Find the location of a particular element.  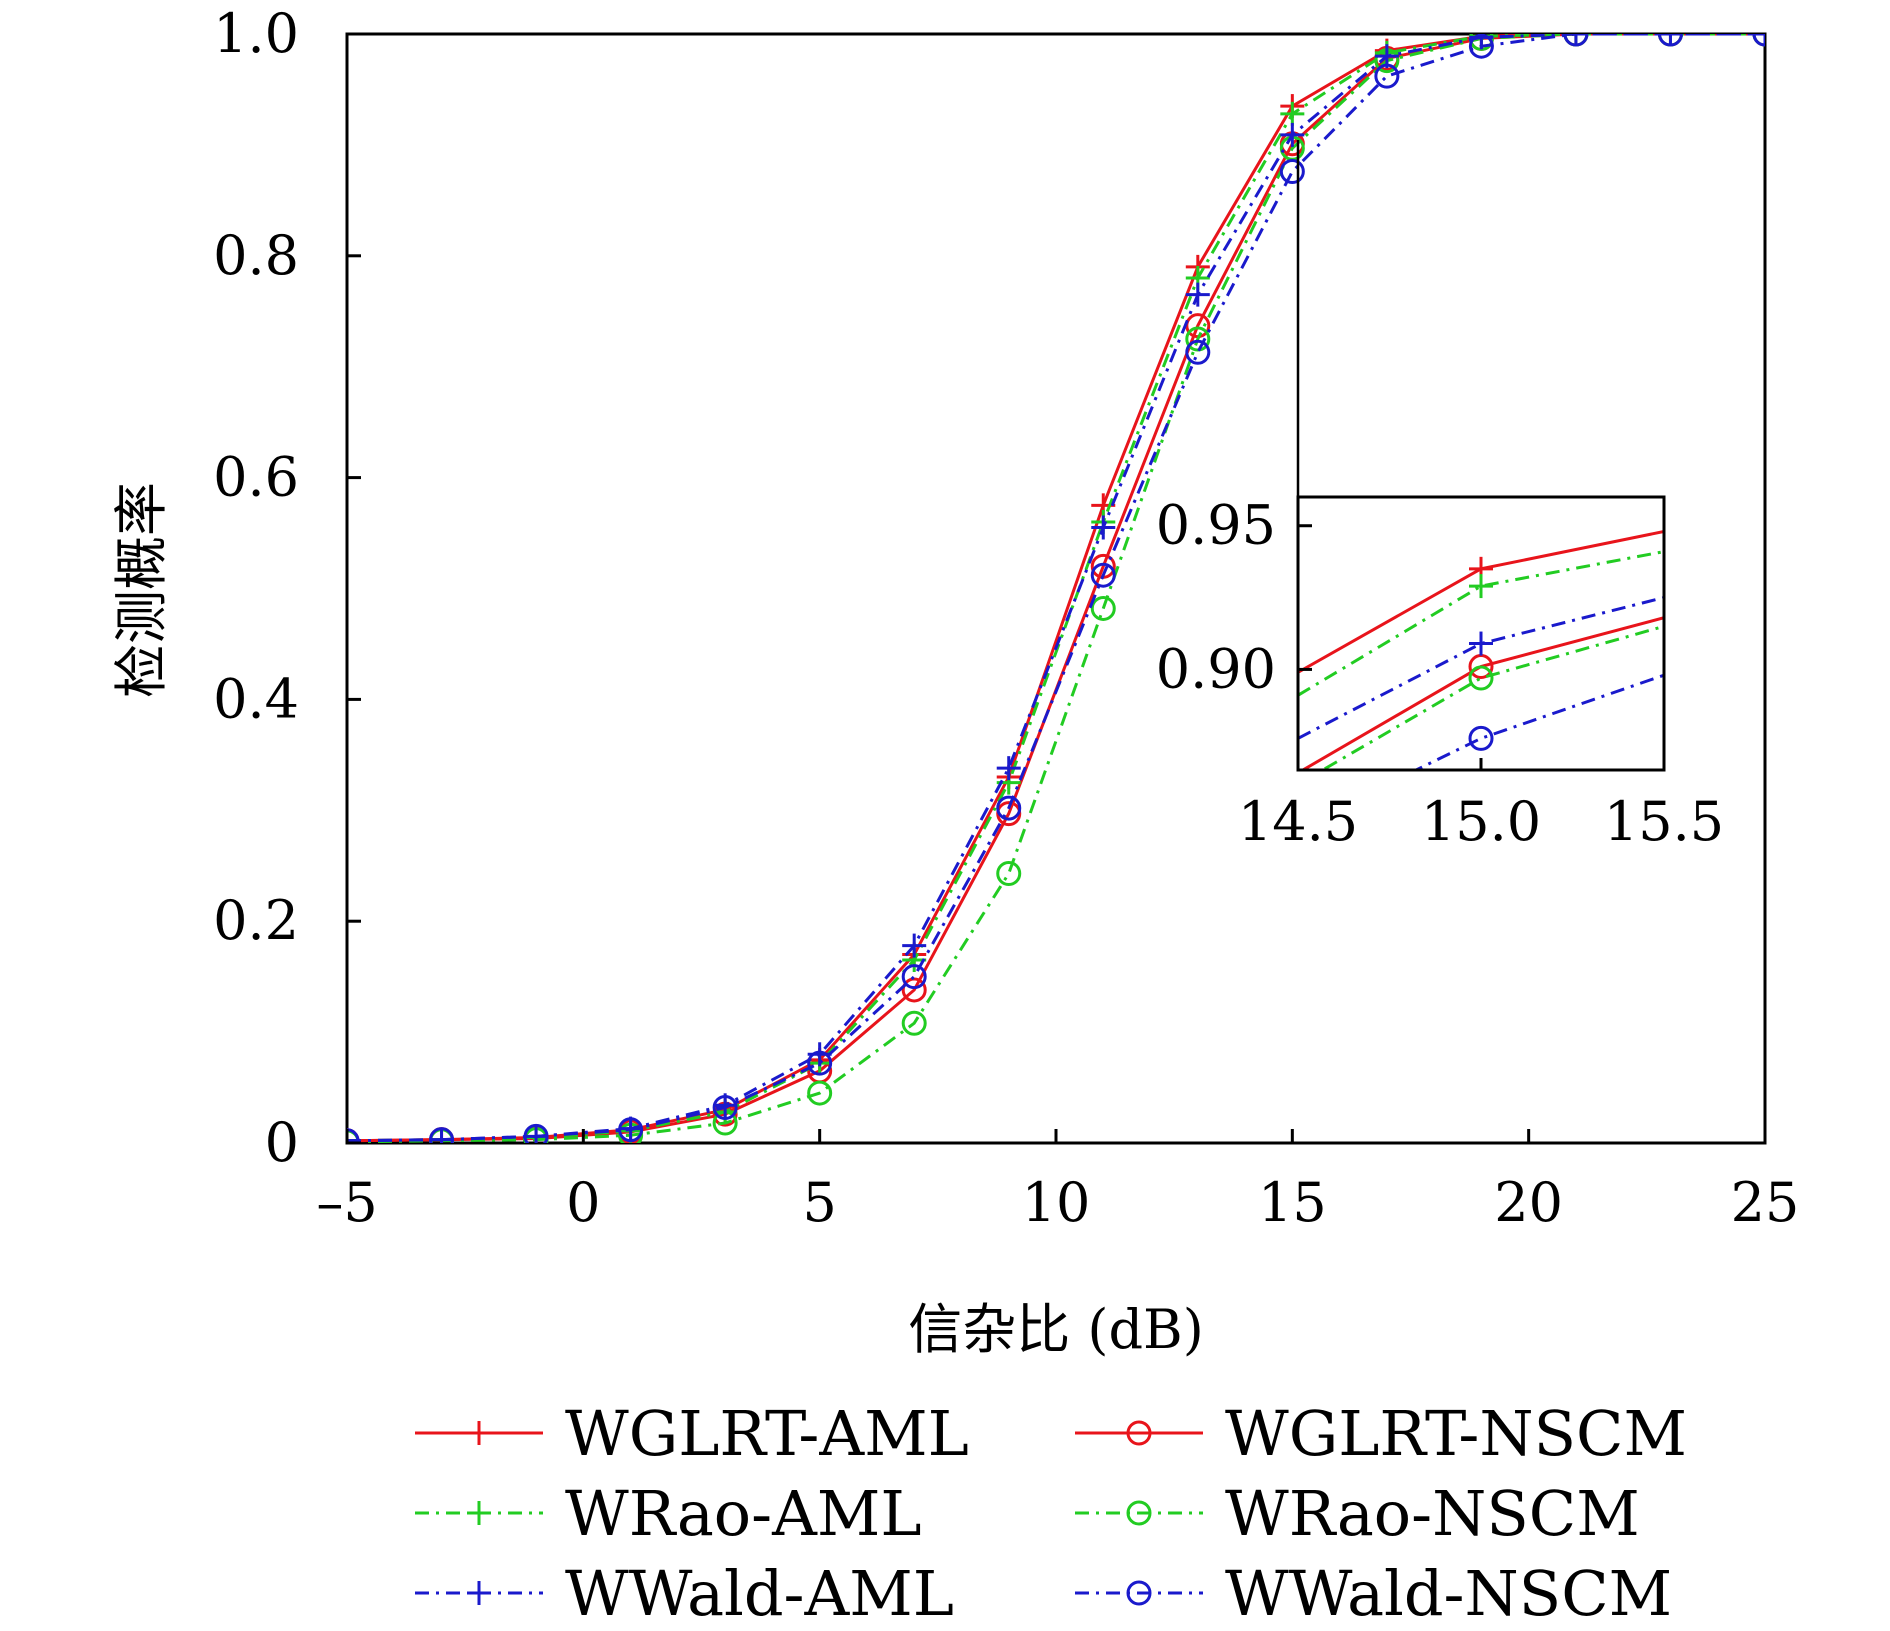

y-axis-ticks: 0 0.2 0.4 0.6 0.8 1.0 is located at coordinates (287, 588).